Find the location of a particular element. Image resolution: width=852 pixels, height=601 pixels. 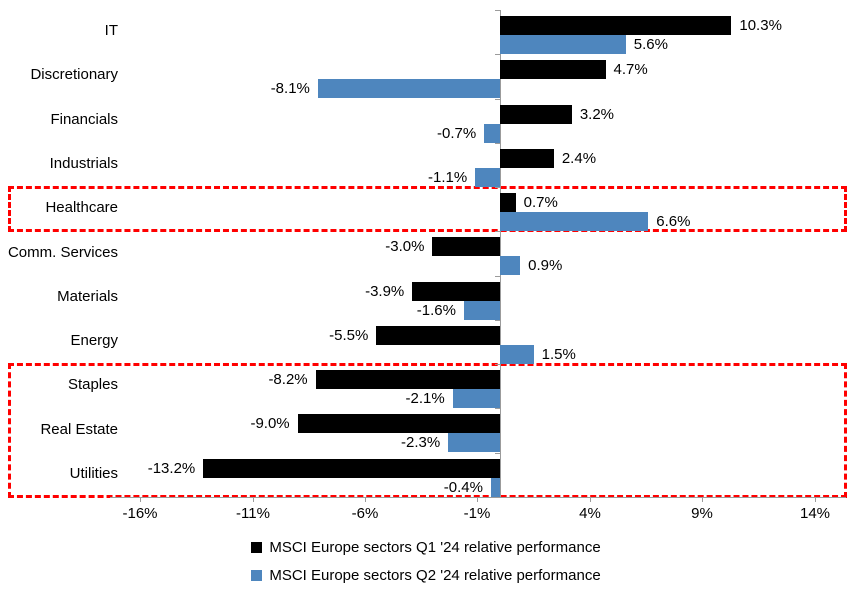

bar-value-label: -1.6% is located at coordinates (436, 310).